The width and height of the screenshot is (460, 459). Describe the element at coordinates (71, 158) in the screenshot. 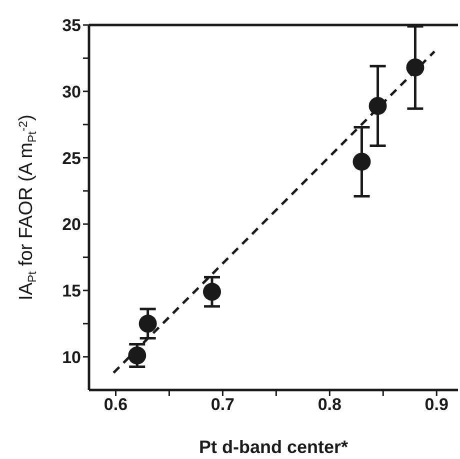

I see `y-tick-label: 25` at that location.